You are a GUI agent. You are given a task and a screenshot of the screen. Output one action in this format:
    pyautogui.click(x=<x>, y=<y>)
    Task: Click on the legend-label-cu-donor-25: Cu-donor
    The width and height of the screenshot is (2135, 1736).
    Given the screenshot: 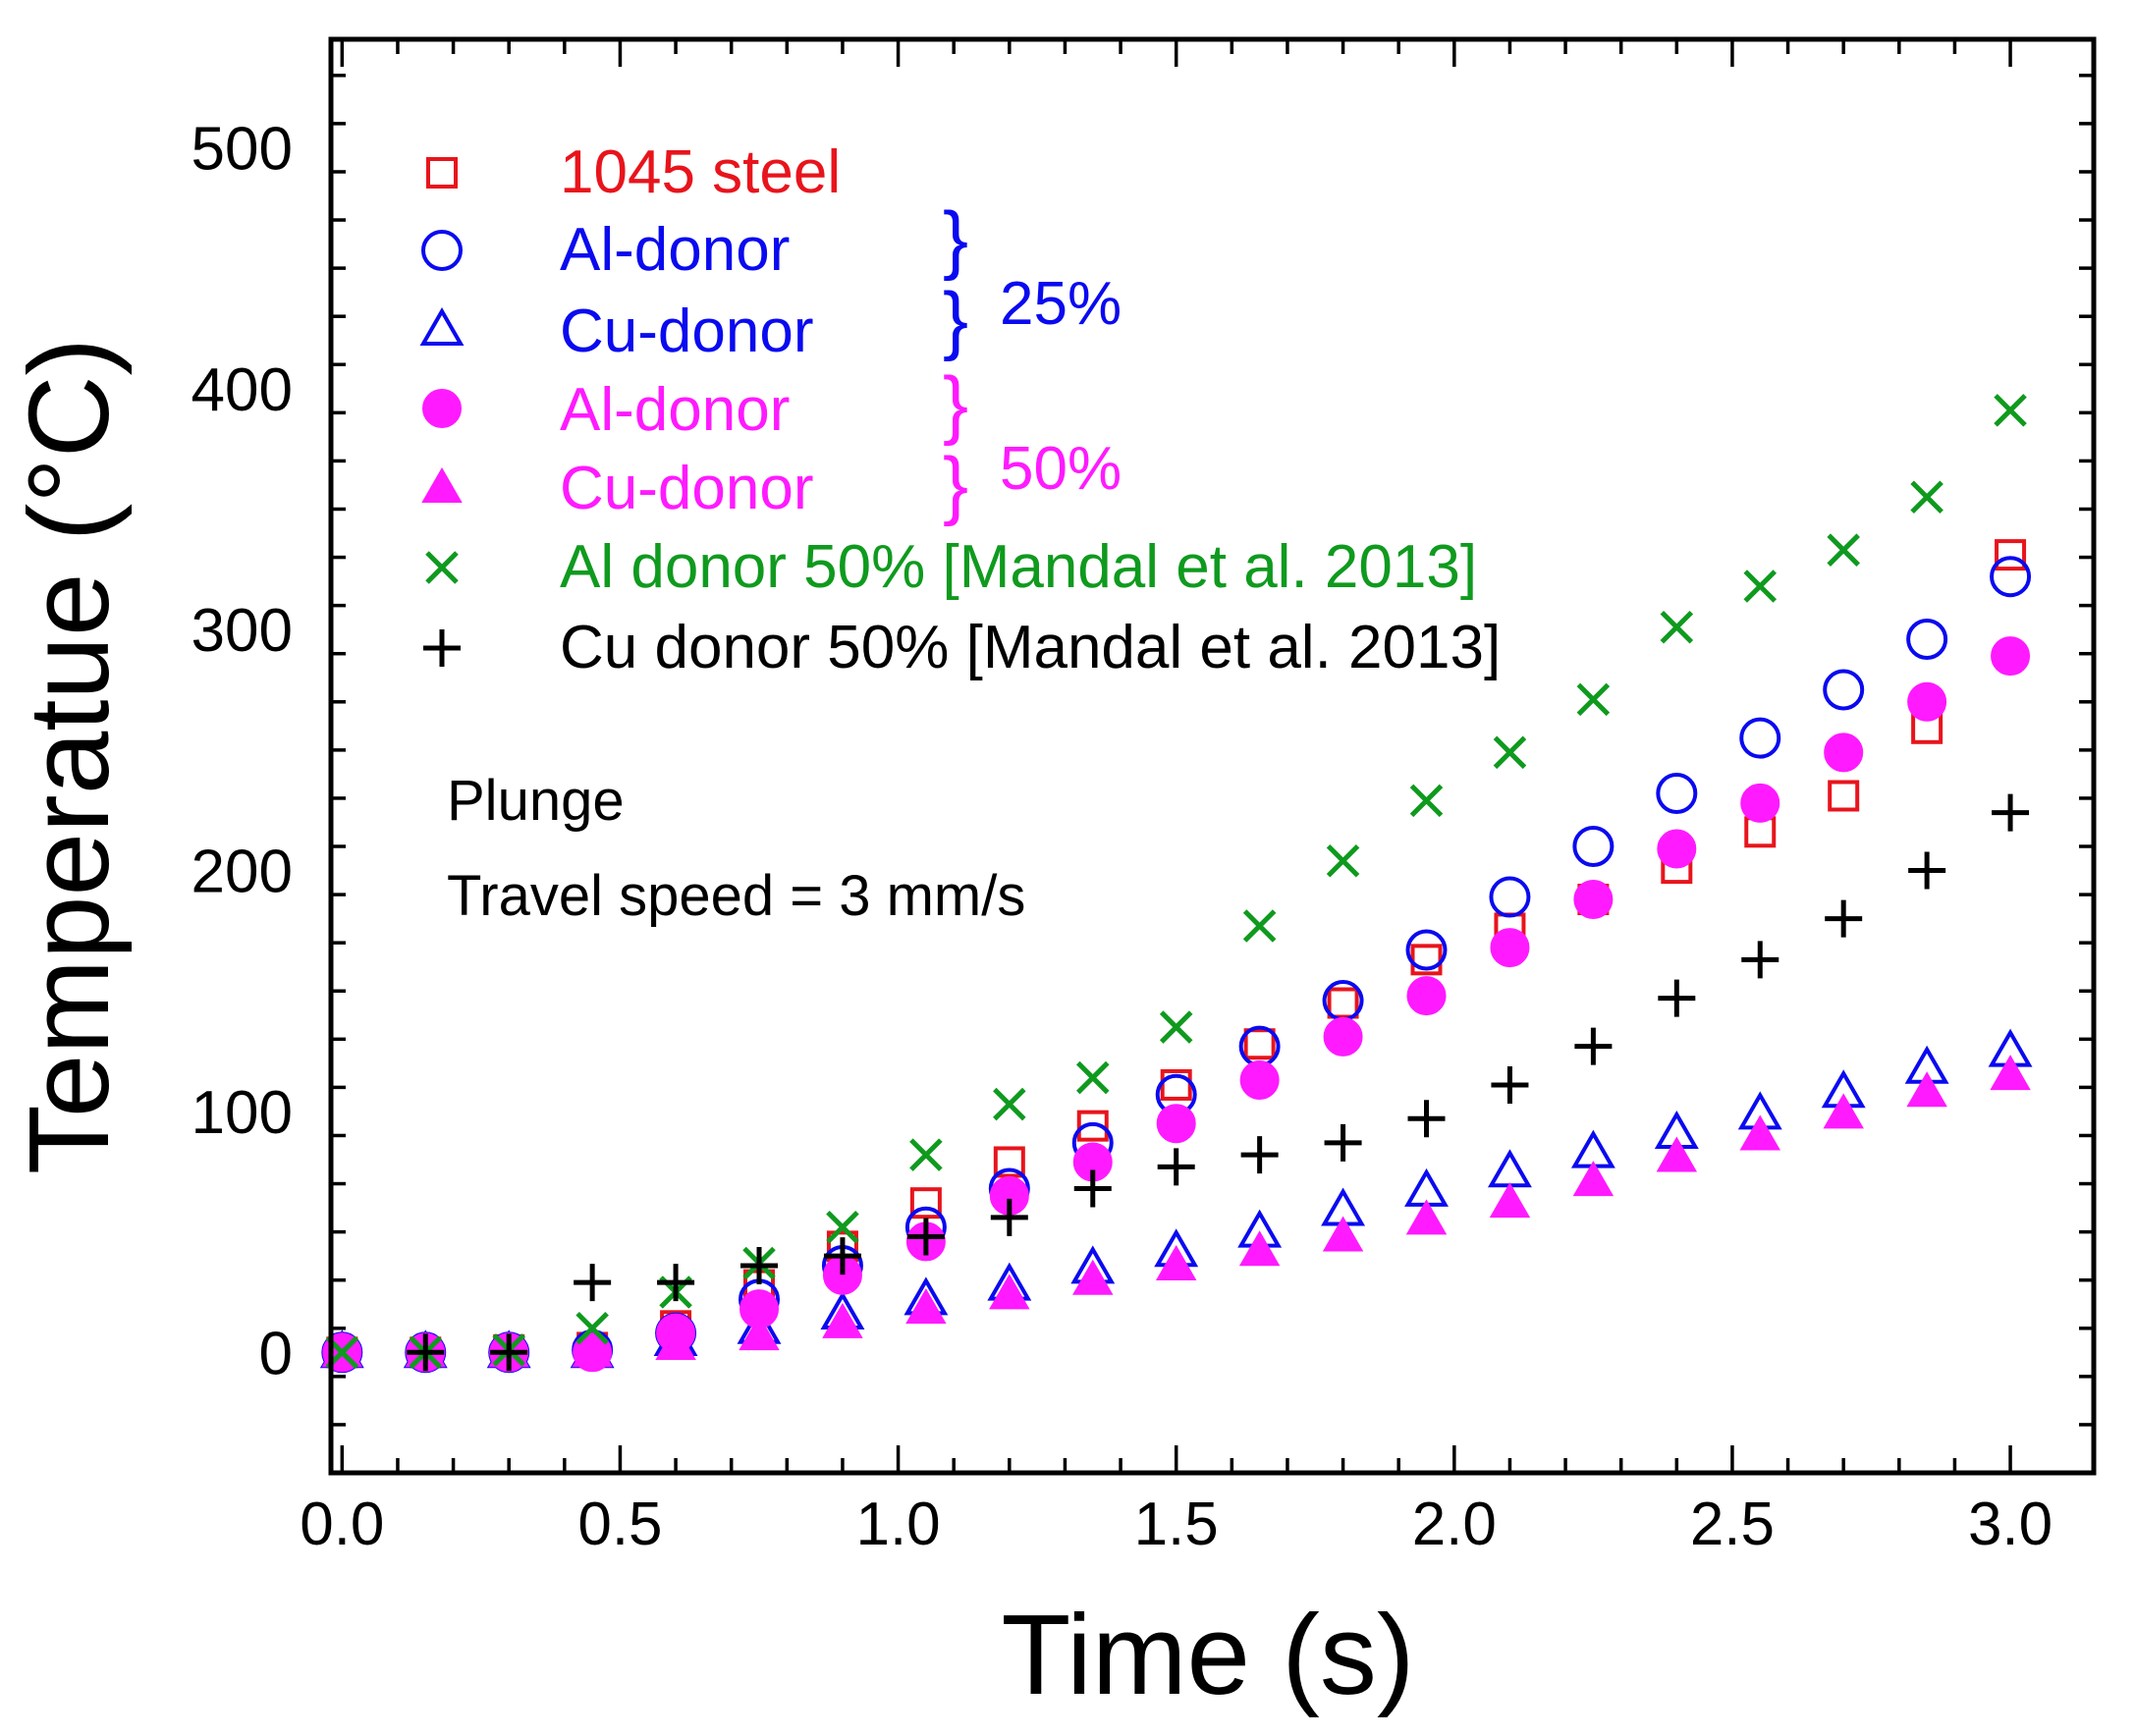 What is the action you would take?
    pyautogui.click(x=686, y=331)
    